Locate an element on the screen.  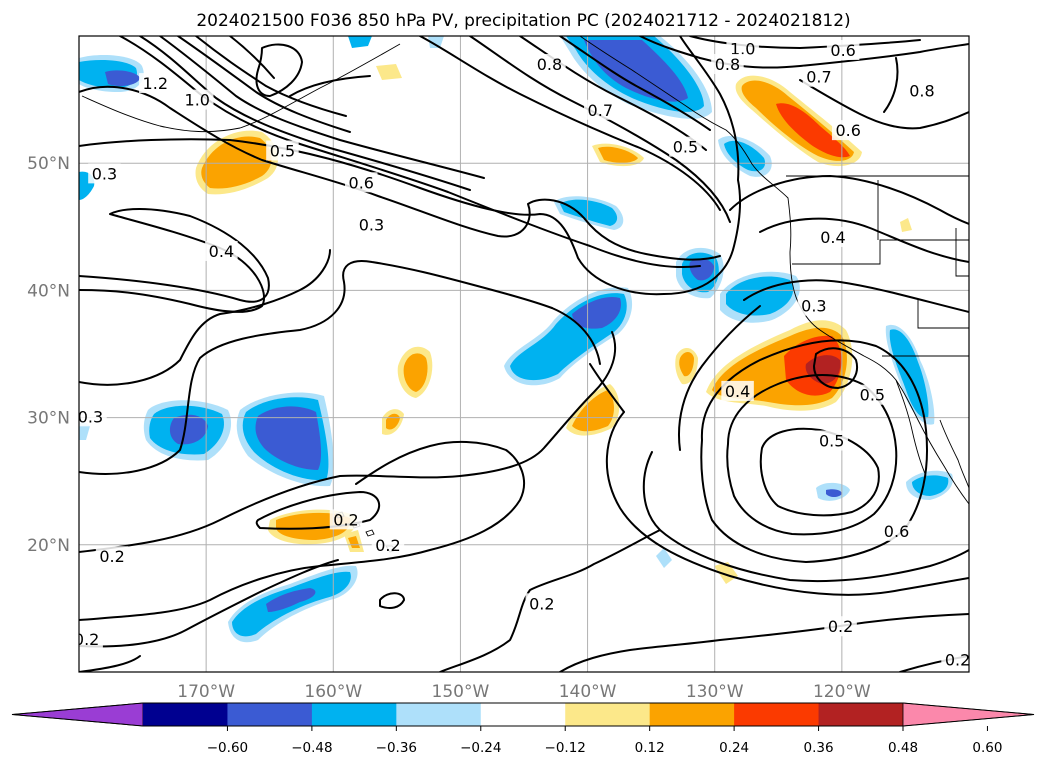
contour-label: 0.7 is located at coordinates (818, 77).